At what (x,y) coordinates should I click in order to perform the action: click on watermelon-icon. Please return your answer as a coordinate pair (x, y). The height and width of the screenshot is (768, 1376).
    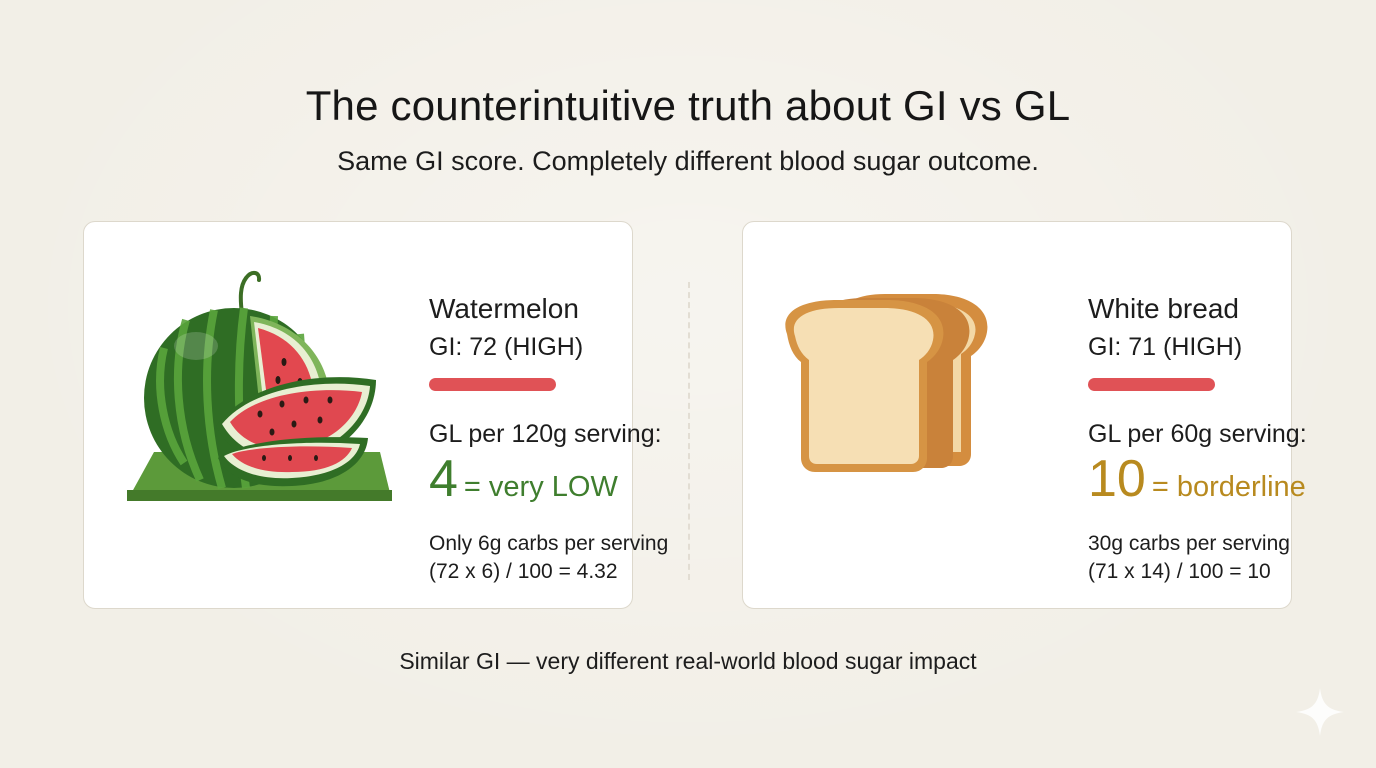
    Looking at the image, I should click on (259, 386).